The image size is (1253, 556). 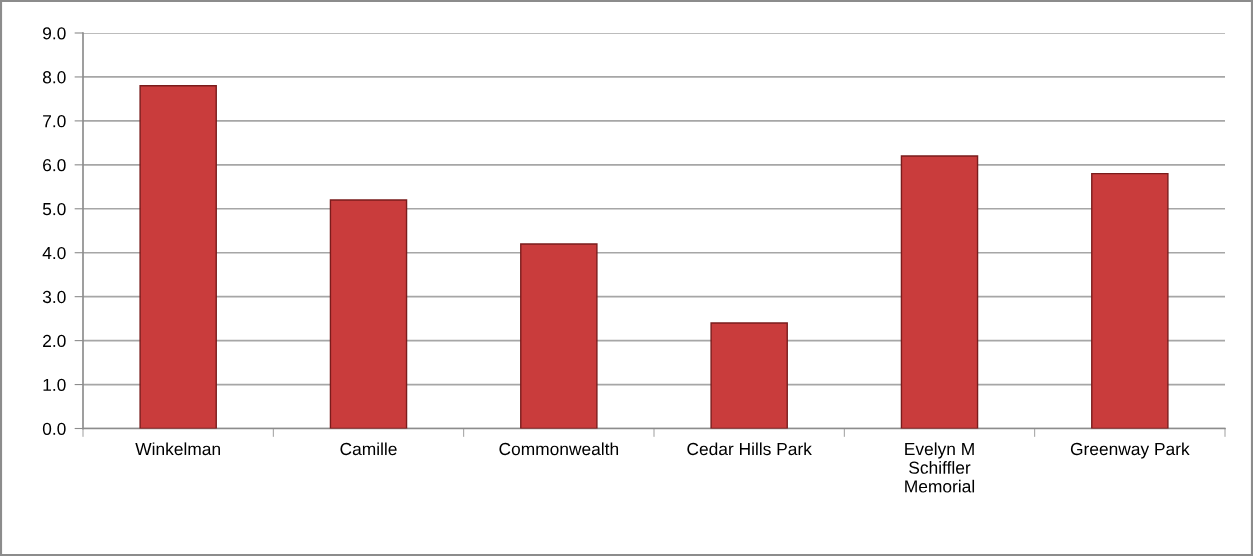 What do you see at coordinates (54, 428) in the screenshot?
I see `y-tick-label: 0.0` at bounding box center [54, 428].